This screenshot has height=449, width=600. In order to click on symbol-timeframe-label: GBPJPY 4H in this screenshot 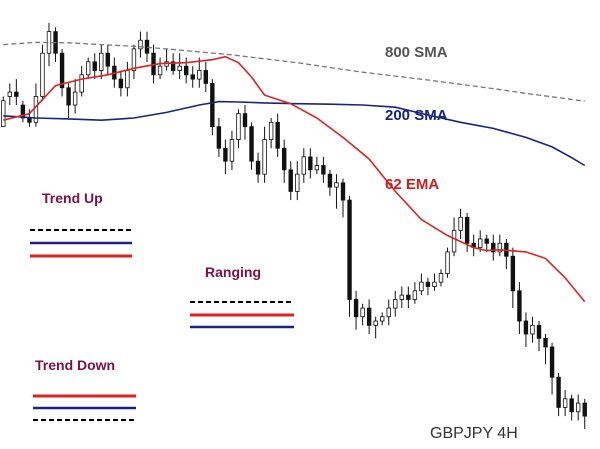, I will do `click(474, 433)`.